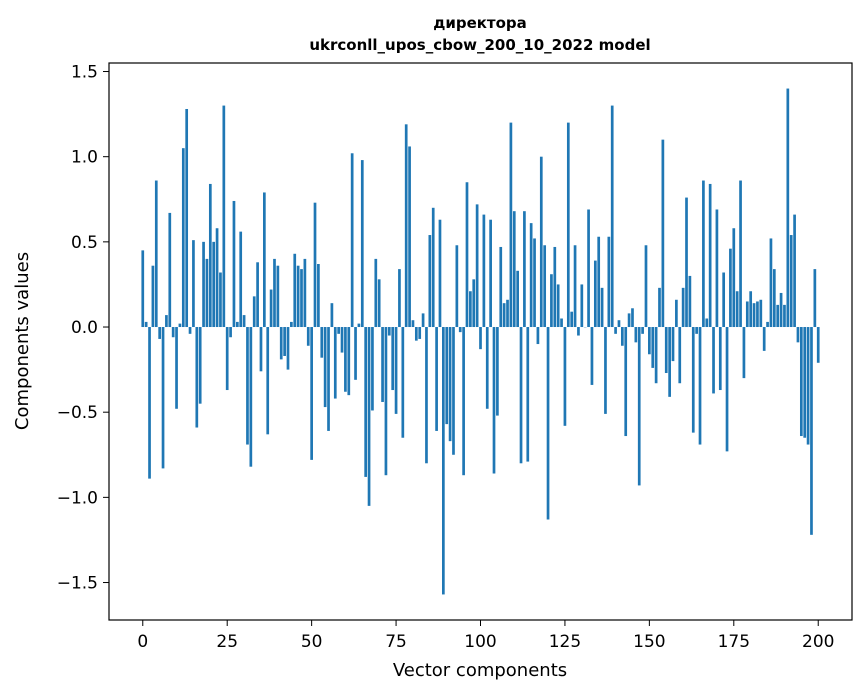  I want to click on y-tick-label-1: −1.0, so click(77, 498).